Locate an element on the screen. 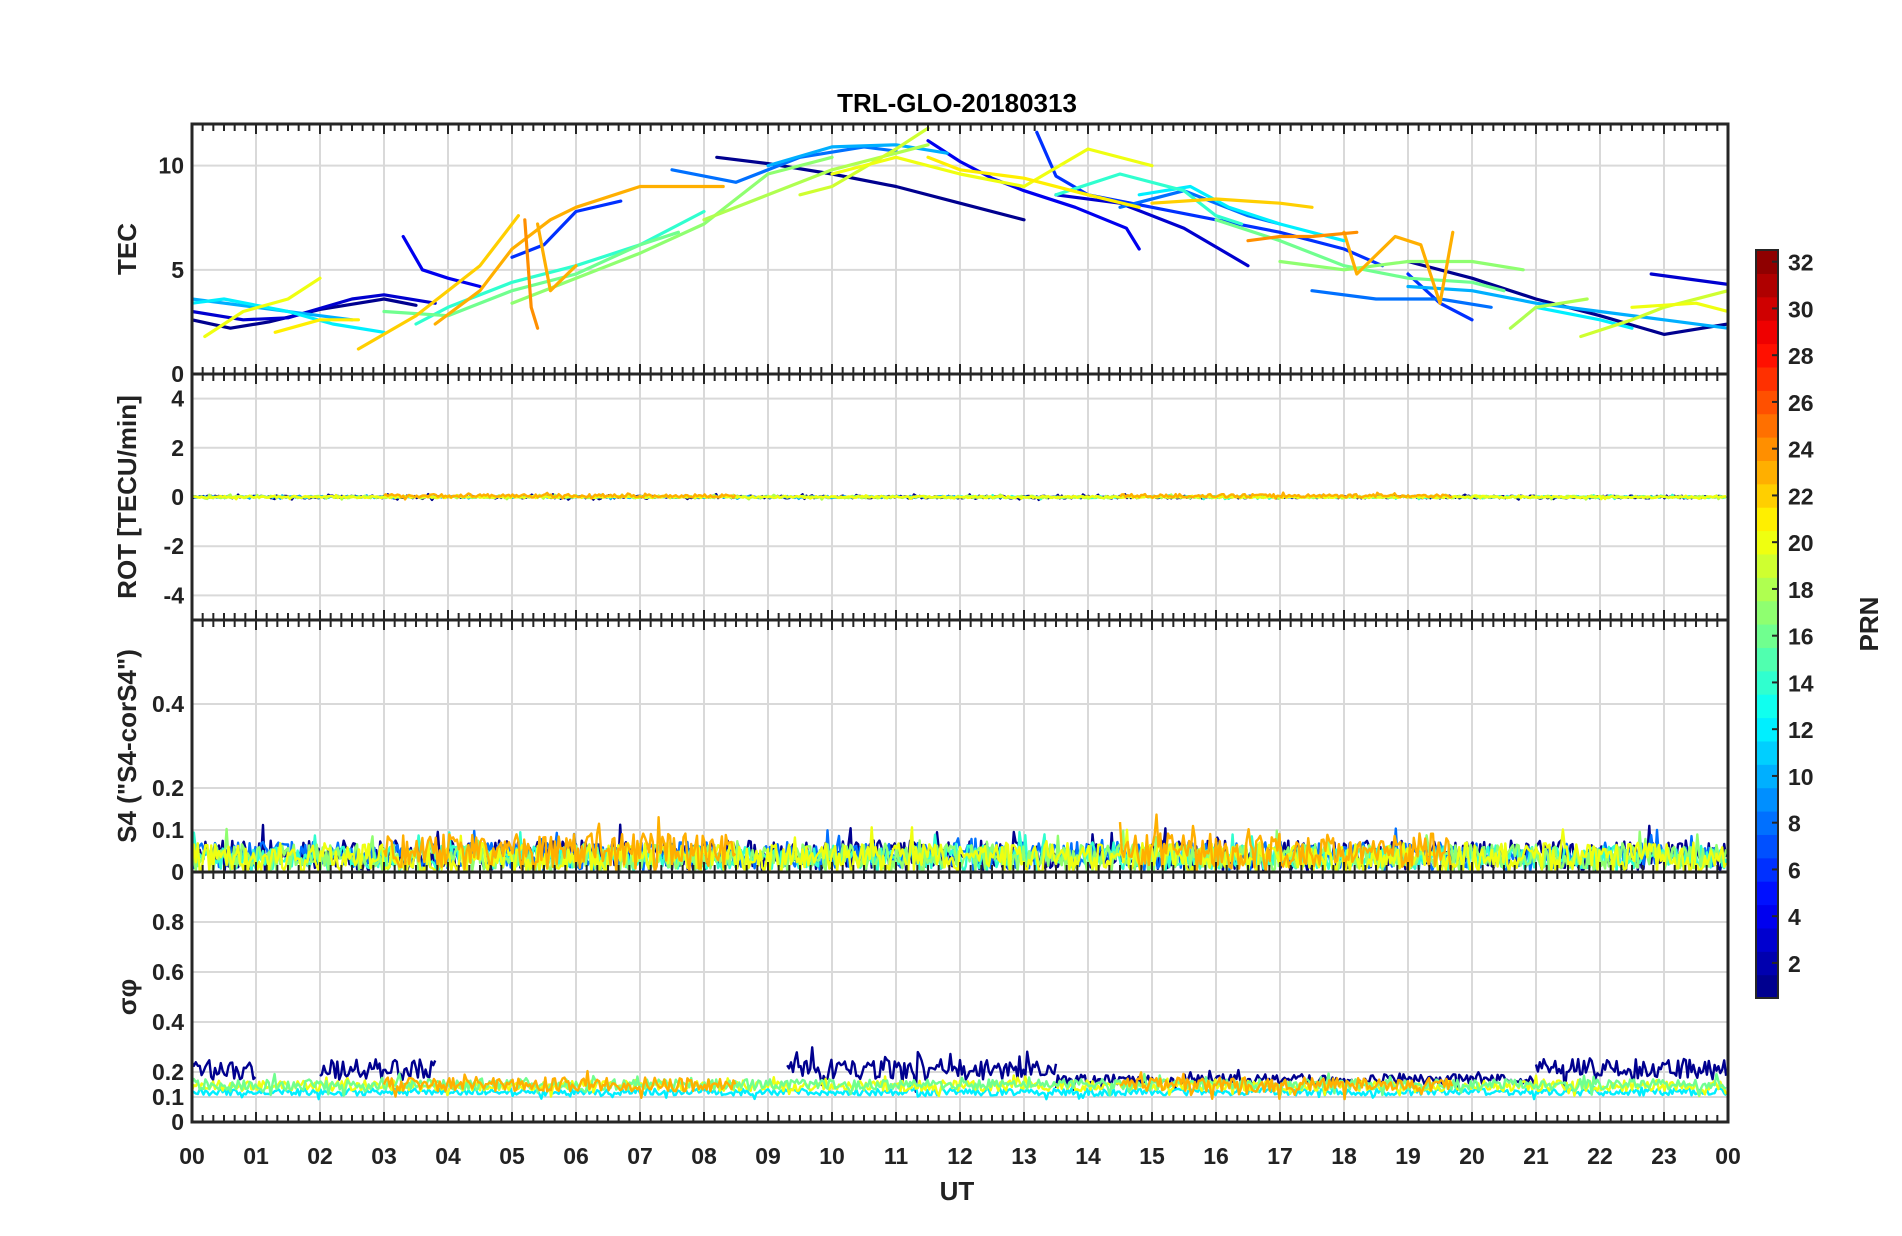  colorbar-tick-label: 18 is located at coordinates (1801, 590).